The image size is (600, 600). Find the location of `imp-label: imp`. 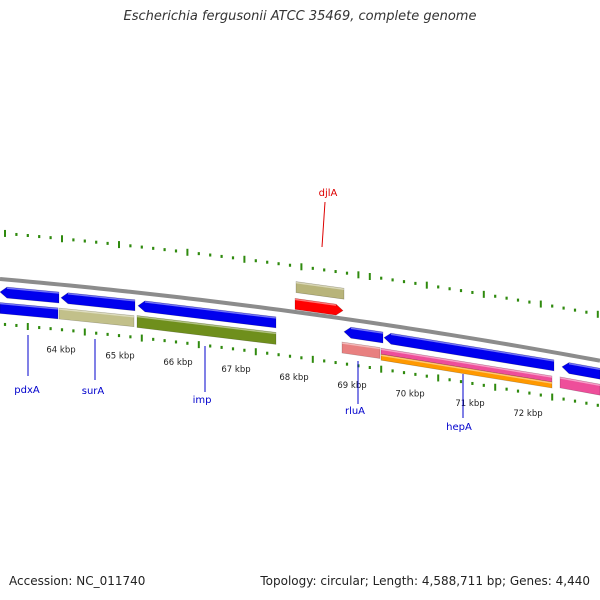

imp-label: imp is located at coordinates (202, 400).